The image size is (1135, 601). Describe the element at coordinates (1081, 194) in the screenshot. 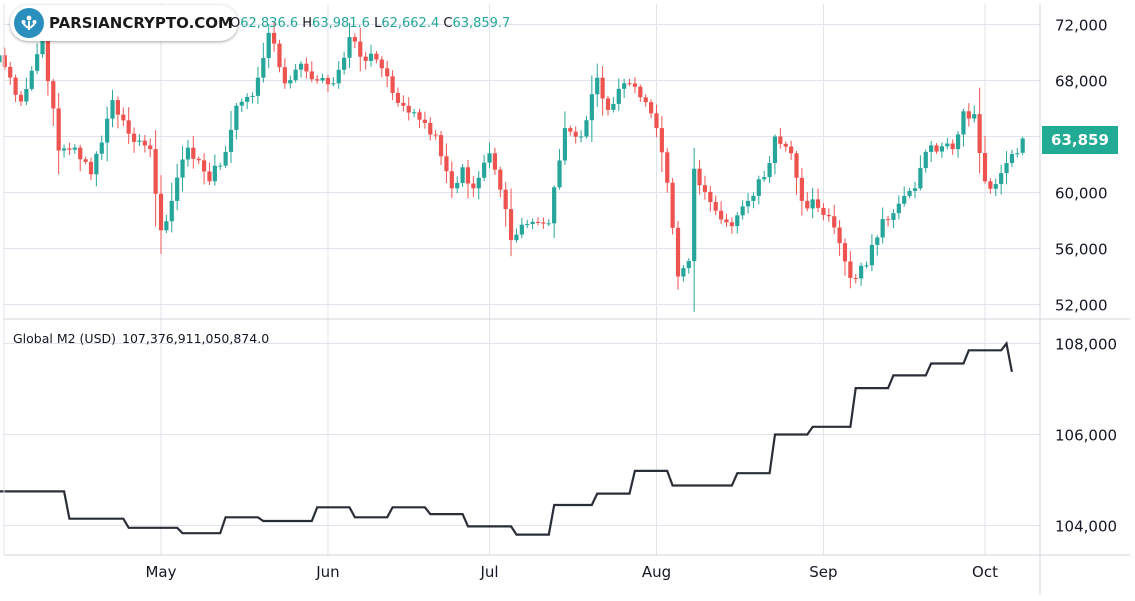

I see `price-tick-label: 60,000` at that location.